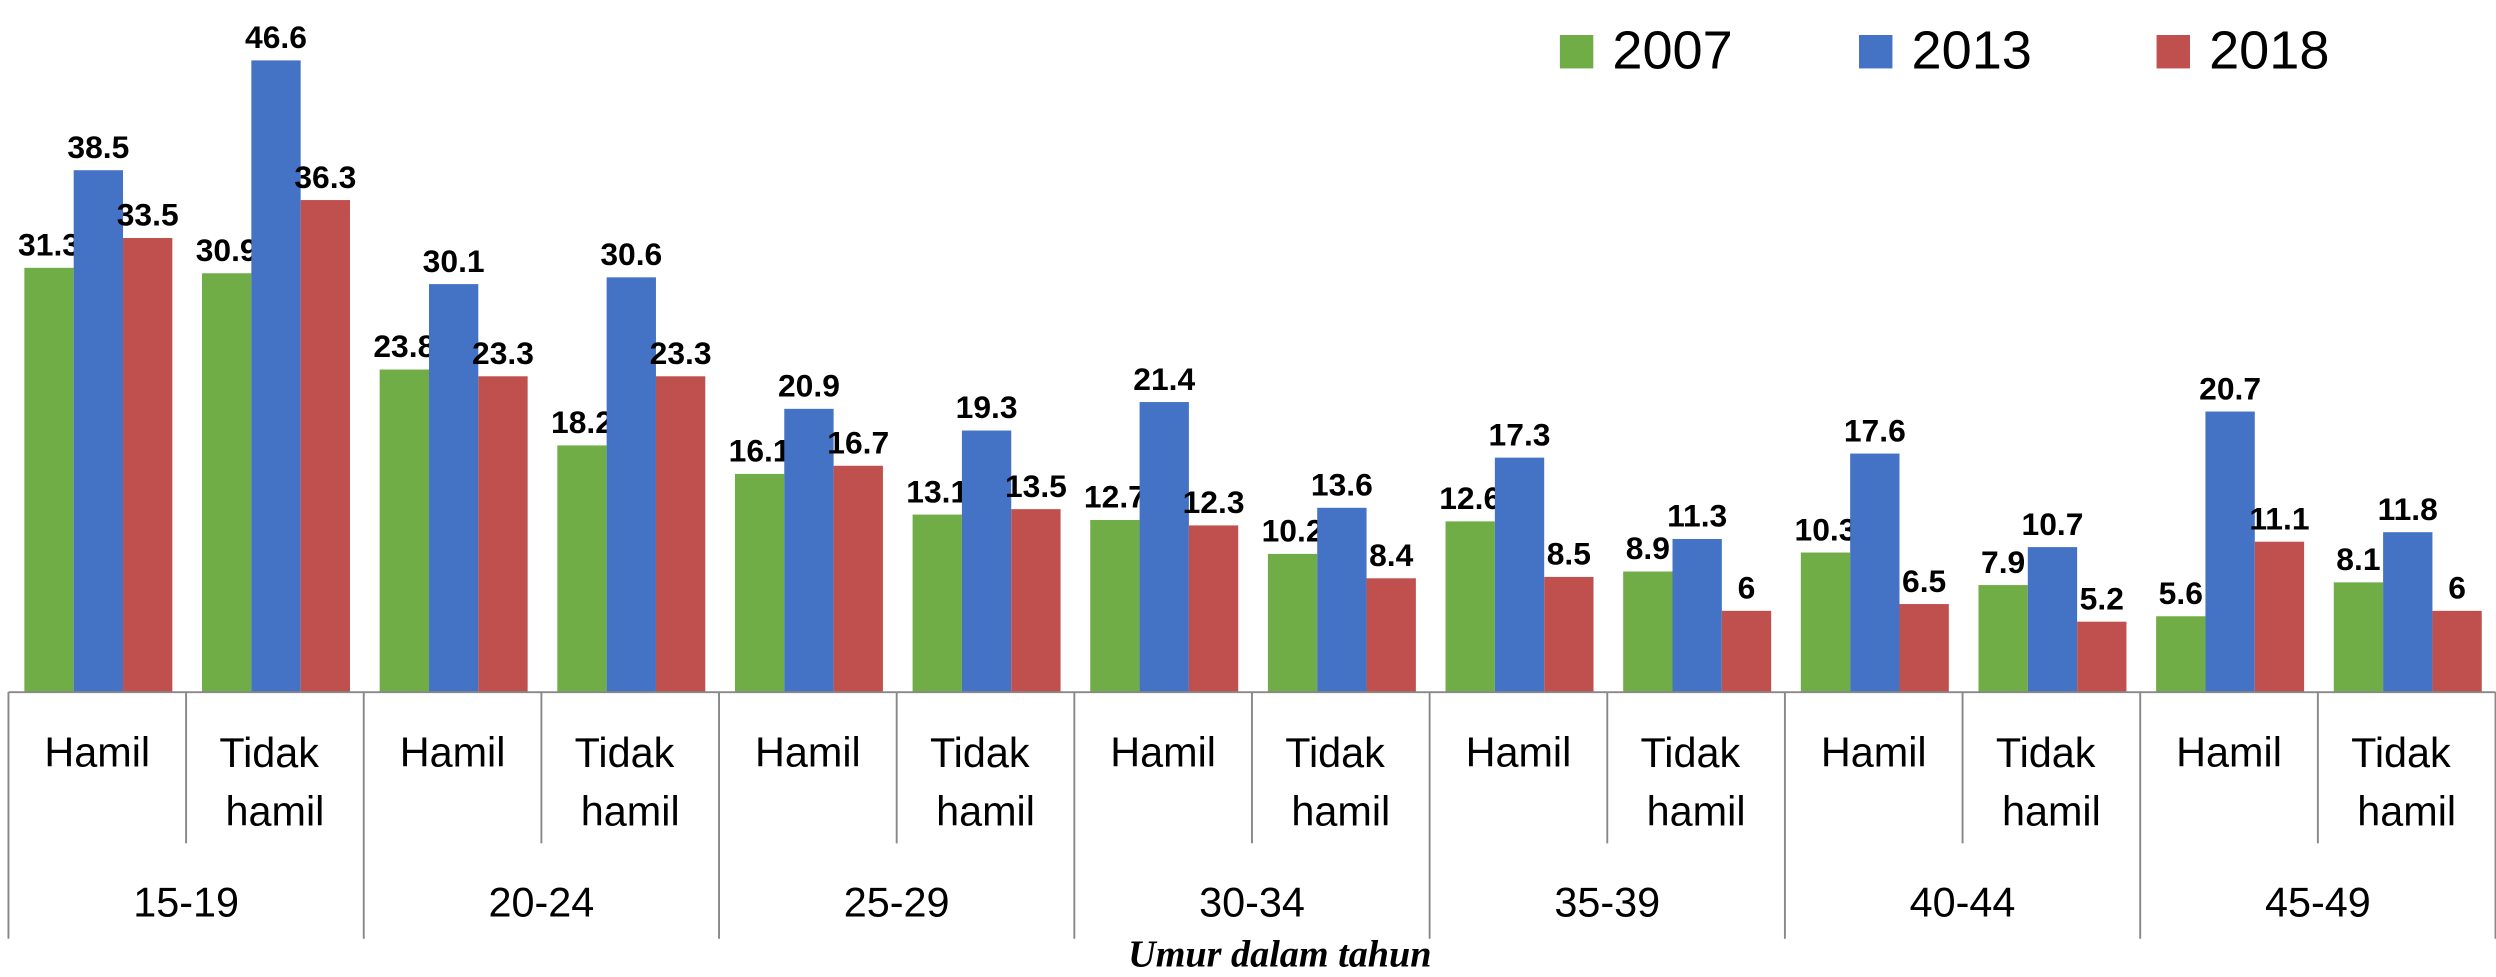 This screenshot has height=977, width=2496. Describe the element at coordinates (148, 215) in the screenshot. I see `value-label: 33.5` at that location.